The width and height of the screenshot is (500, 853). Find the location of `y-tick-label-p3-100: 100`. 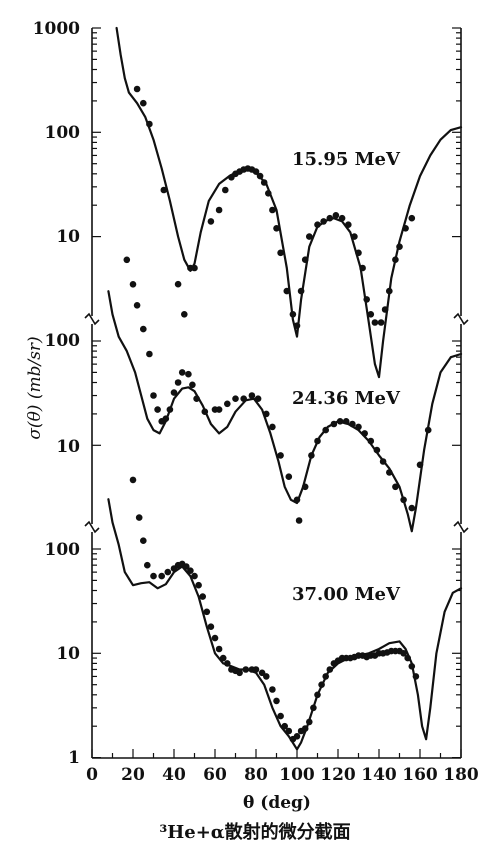

y-tick-label-p3-100: 100 is located at coordinates (63, 550).